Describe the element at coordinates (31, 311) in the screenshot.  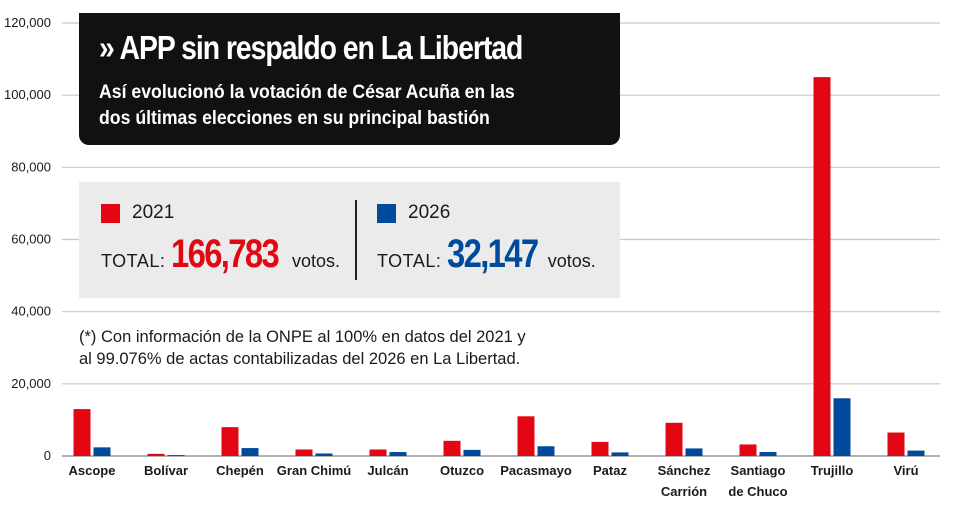
I see `y-tick-label: 40,000` at that location.